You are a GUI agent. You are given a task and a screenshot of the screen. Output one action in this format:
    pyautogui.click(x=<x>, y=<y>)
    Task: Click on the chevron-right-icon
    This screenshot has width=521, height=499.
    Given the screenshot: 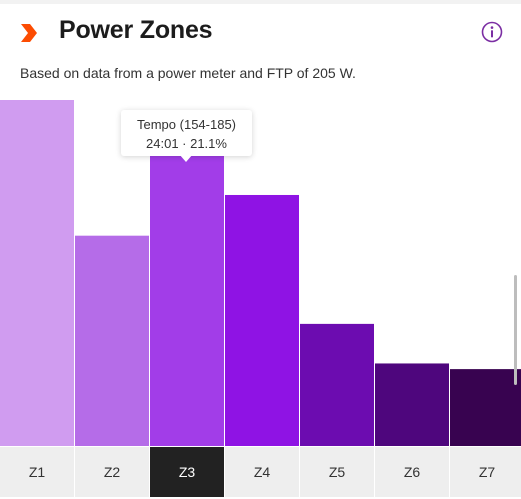 What is the action you would take?
    pyautogui.click(x=29, y=33)
    